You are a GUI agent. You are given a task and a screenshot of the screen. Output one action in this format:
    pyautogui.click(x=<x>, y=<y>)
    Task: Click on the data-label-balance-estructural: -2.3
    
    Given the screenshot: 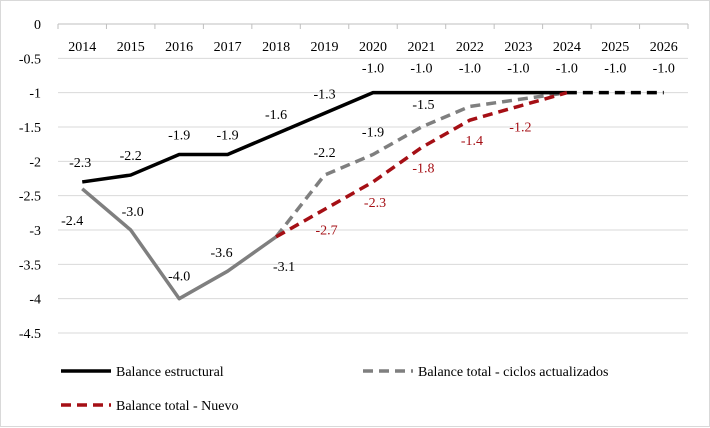 What is the action you would take?
    pyautogui.click(x=80, y=163)
    